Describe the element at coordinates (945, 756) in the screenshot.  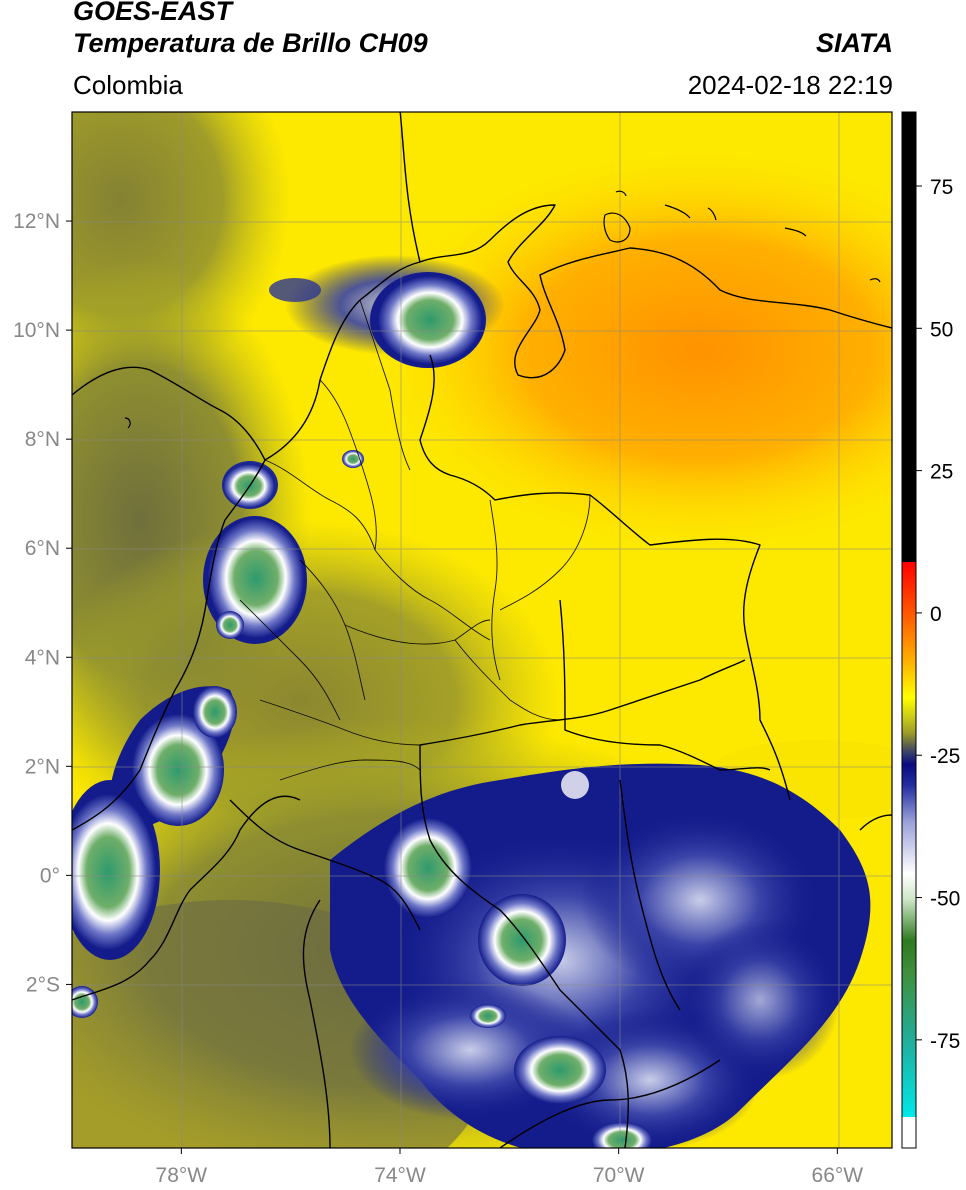
I see `colorbar-tick-label: -25` at that location.